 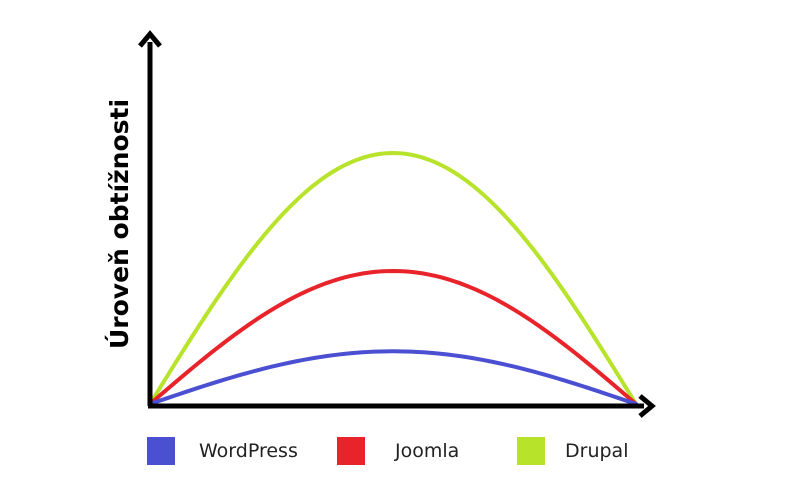 What do you see at coordinates (597, 451) in the screenshot?
I see `legend-label: Drupal` at bounding box center [597, 451].